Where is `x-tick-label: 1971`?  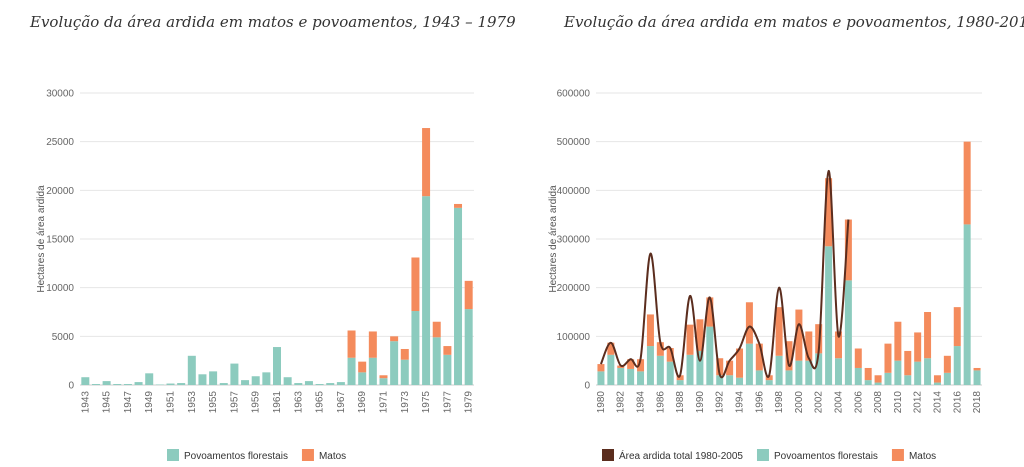 x-tick-label: 1971 is located at coordinates (383, 402).